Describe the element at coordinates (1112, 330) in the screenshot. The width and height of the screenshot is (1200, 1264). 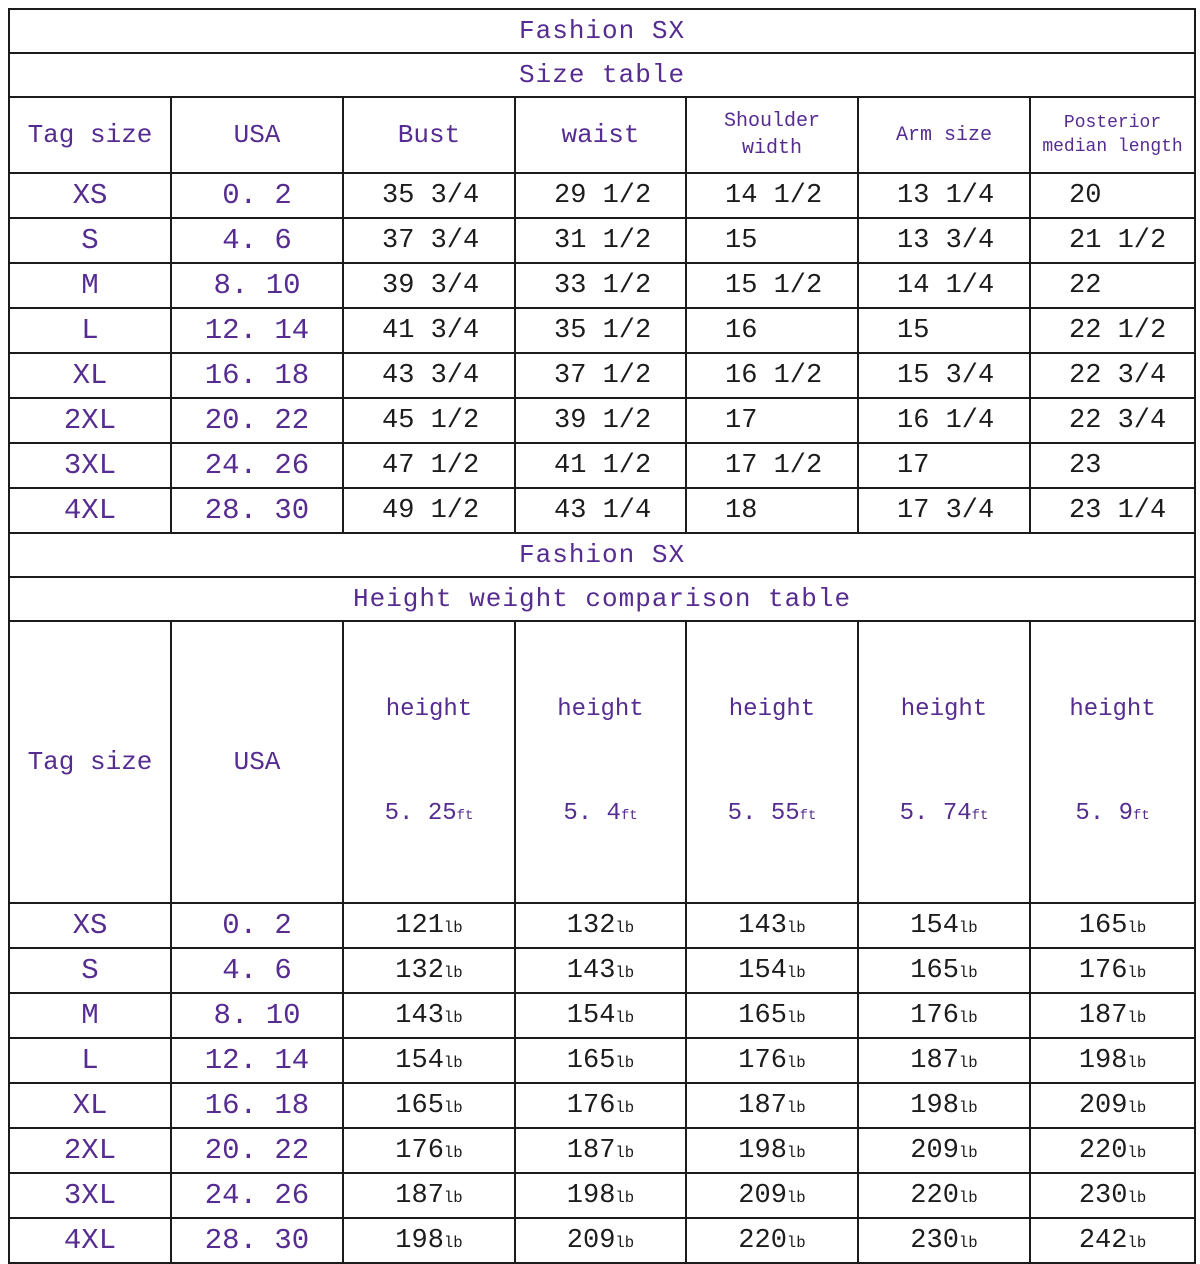
I see `posterior-length-cell: 22 1/2` at that location.